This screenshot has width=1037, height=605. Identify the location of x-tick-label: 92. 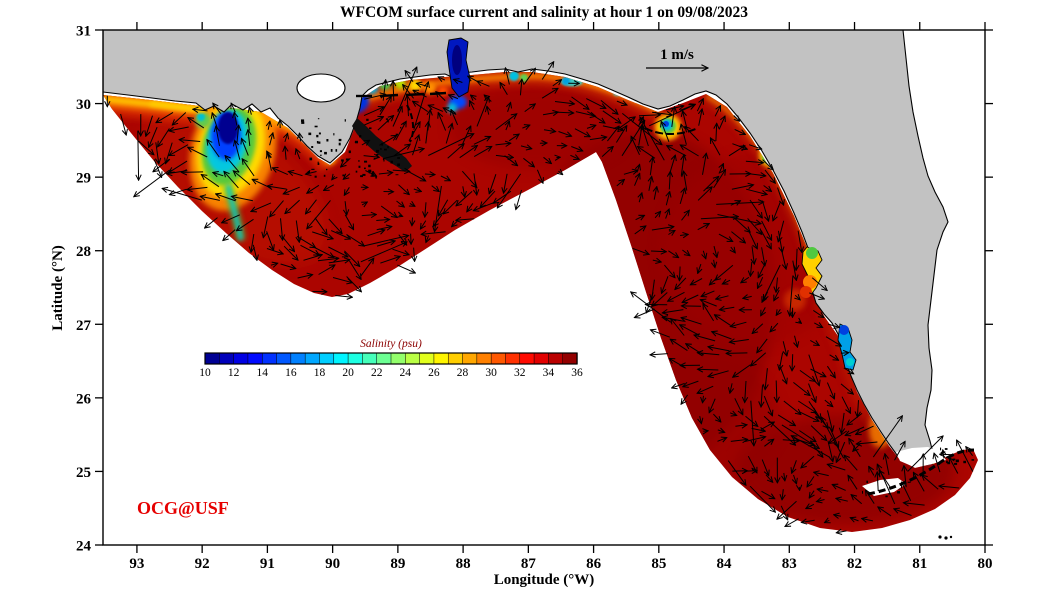
(202, 564).